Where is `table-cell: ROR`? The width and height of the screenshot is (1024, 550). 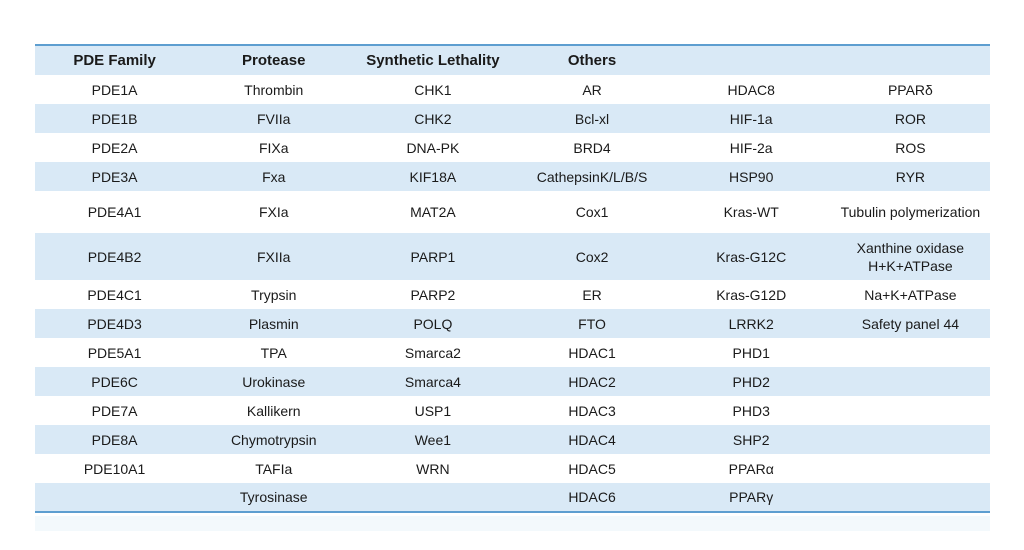 table-cell: ROR is located at coordinates (910, 118).